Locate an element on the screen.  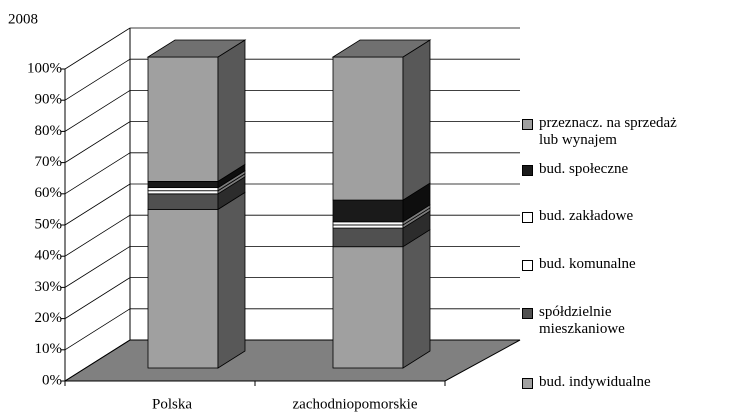
legend-label: bud. społeczne is located at coordinates (584, 169).